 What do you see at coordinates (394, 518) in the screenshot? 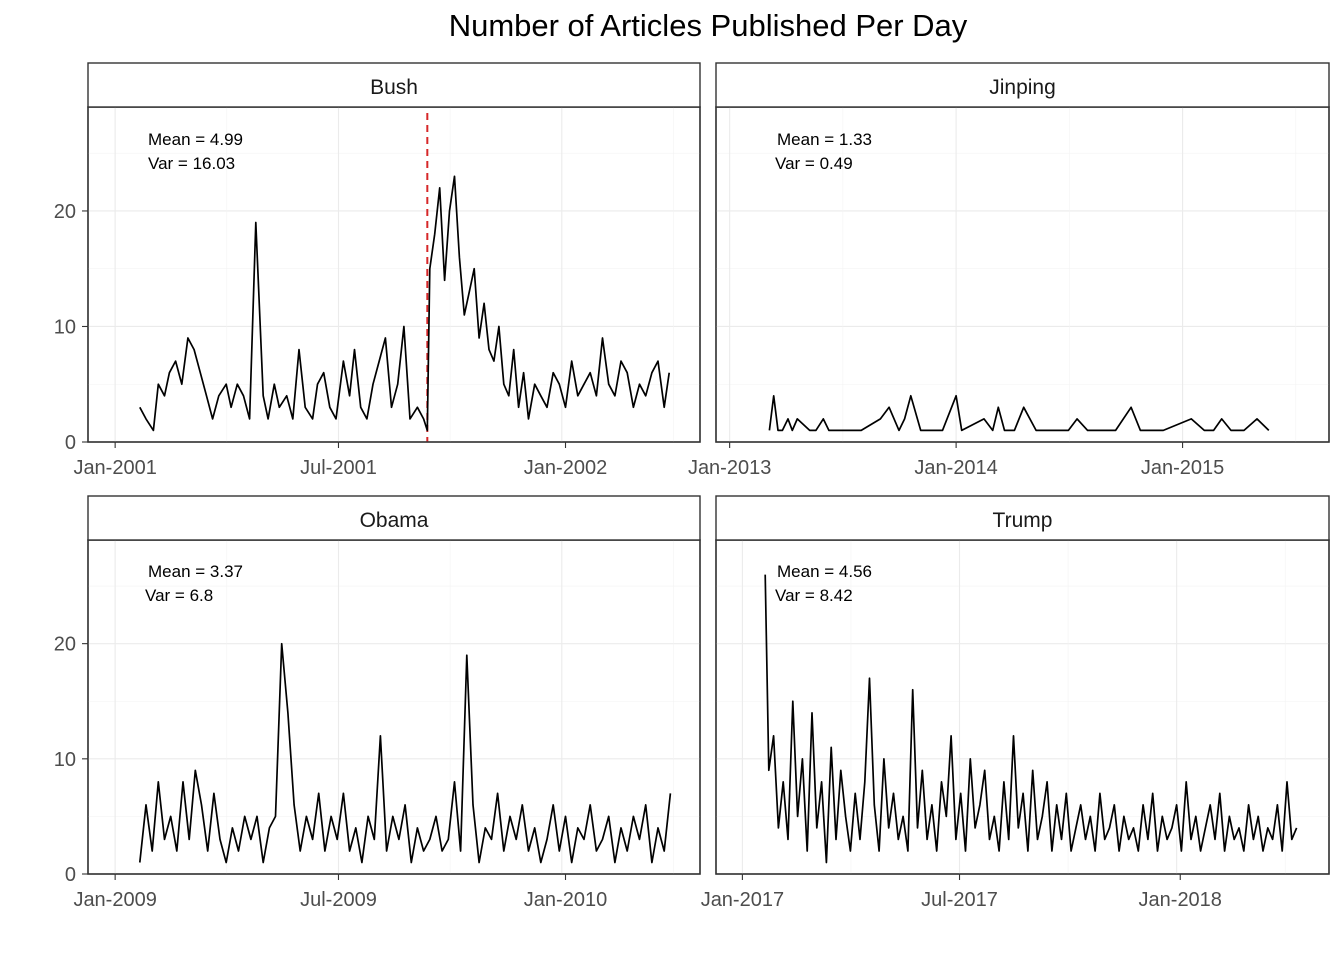
I see `strip-background` at bounding box center [394, 518].